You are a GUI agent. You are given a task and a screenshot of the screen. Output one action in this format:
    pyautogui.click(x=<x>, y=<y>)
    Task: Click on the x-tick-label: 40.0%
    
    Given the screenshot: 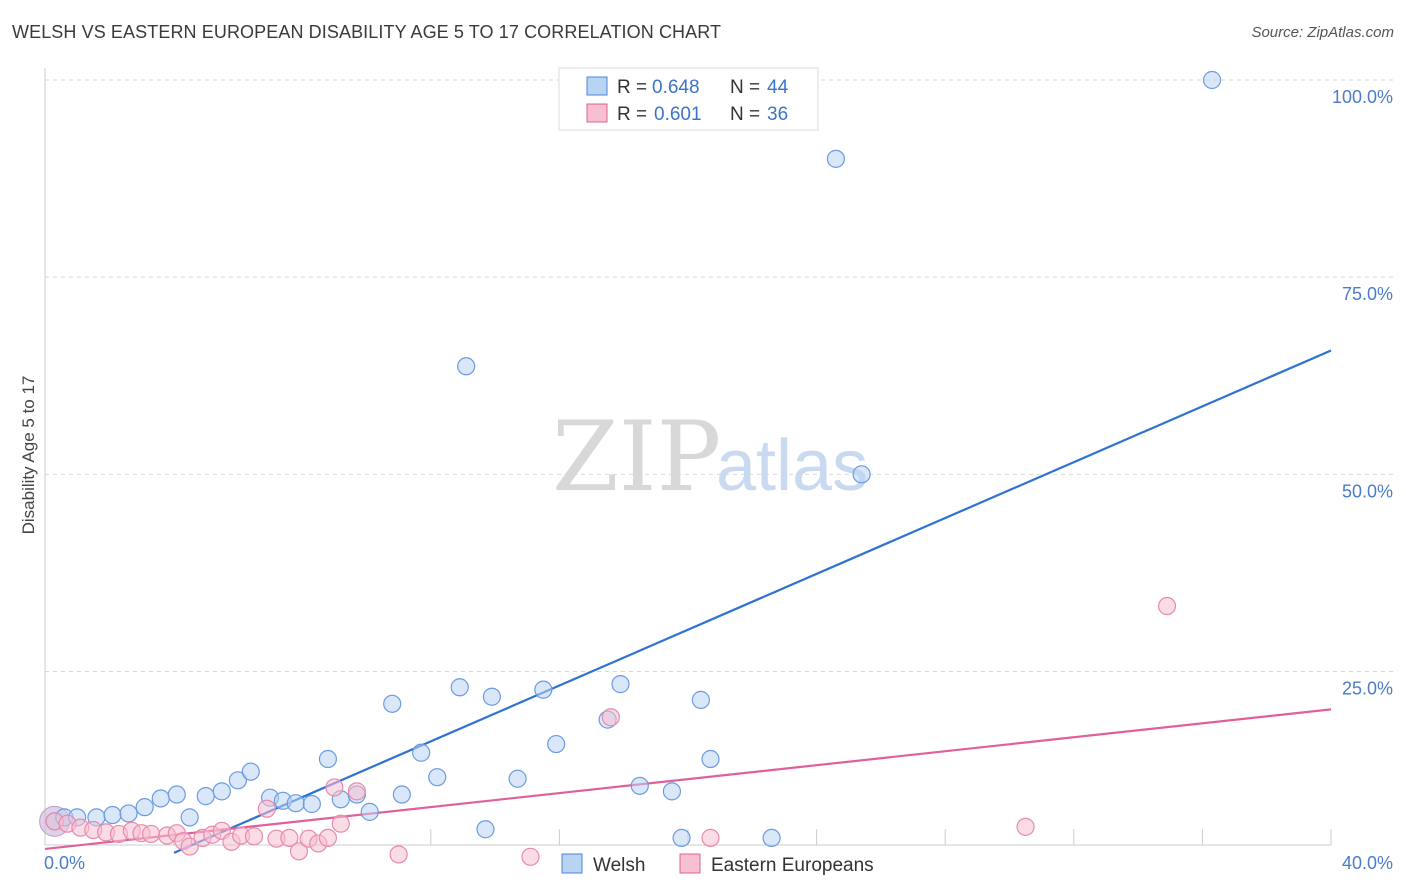 What is the action you would take?
    pyautogui.click(x=1367, y=863)
    